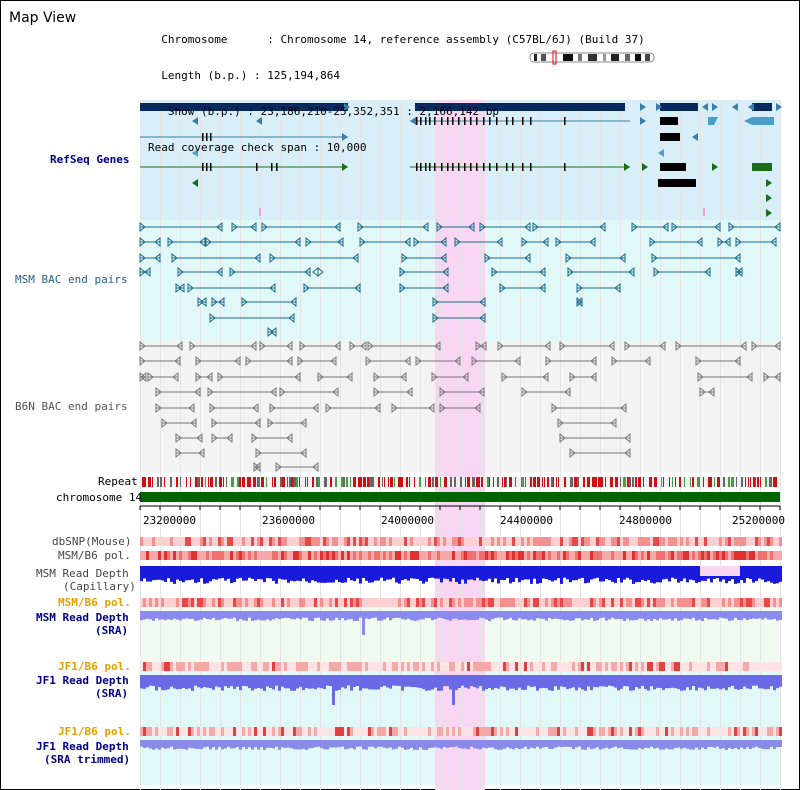  Describe the element at coordinates (90, 159) in the screenshot. I see `track-label-refseq: RefSeq Genes` at that location.